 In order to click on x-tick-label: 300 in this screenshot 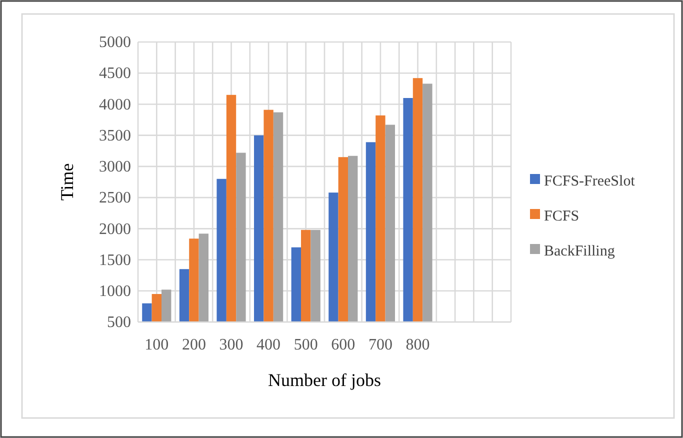, I will do `click(231, 345)`.